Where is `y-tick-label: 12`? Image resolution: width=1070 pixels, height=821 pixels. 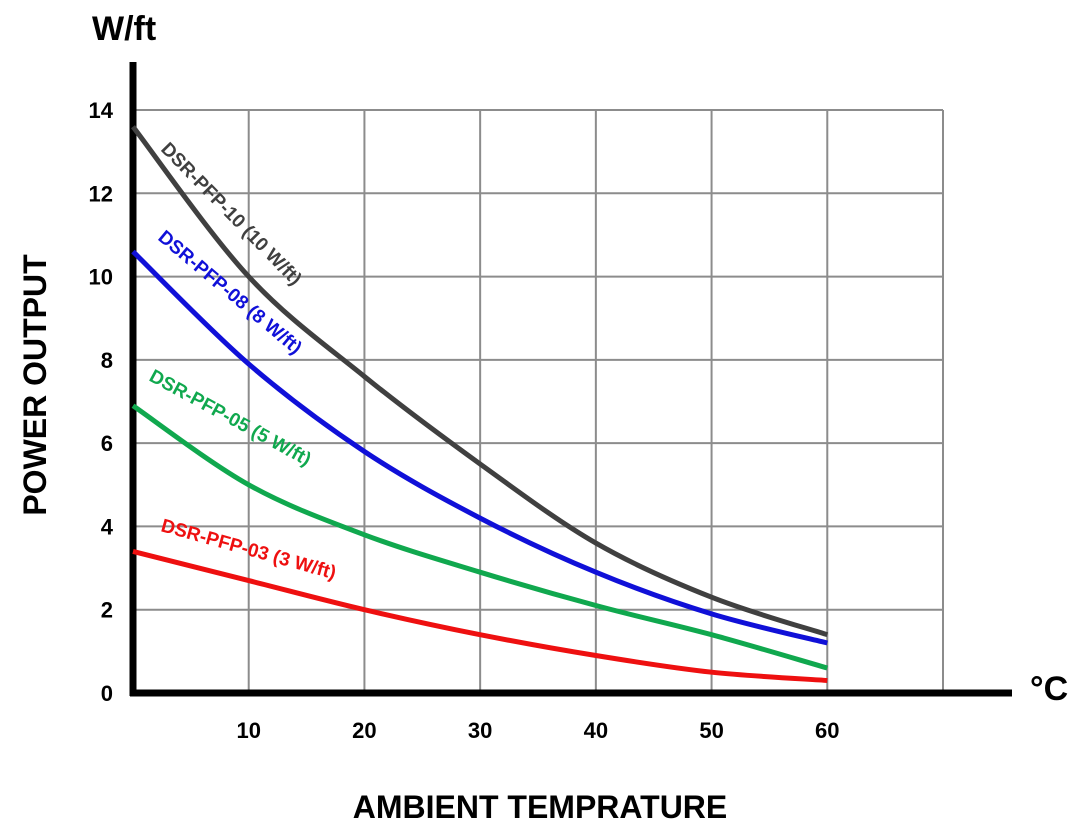
y-tick-label: 12 is located at coordinates (101, 193).